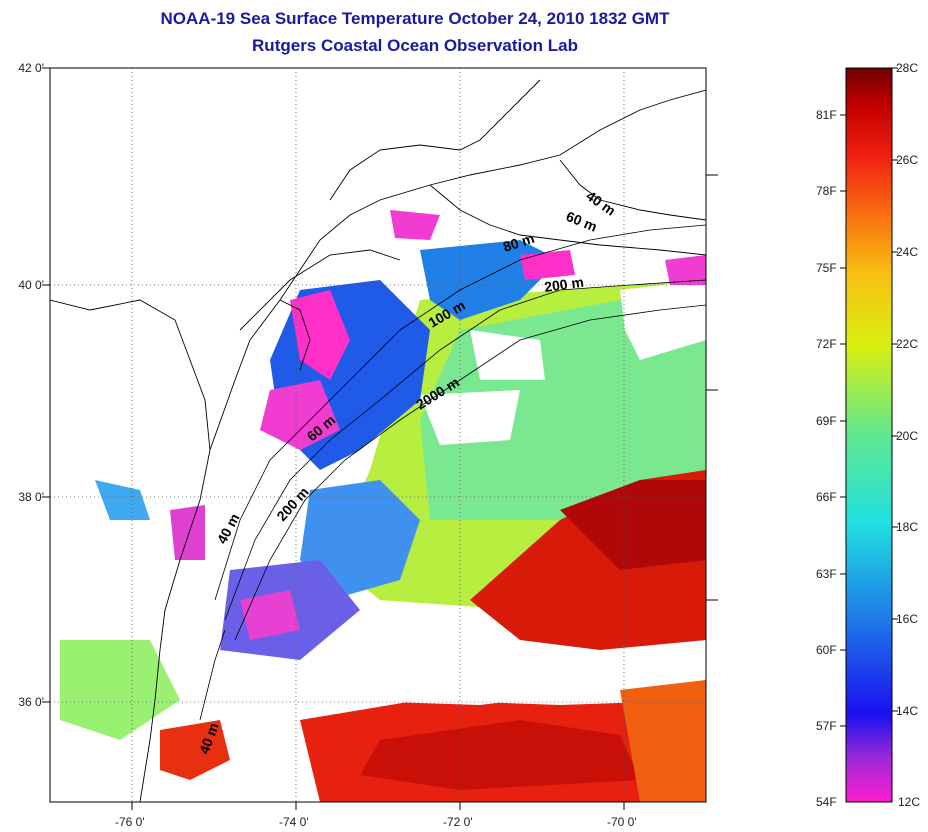 The image size is (928, 832). I want to click on cb-f-78: 78F, so click(826, 191).